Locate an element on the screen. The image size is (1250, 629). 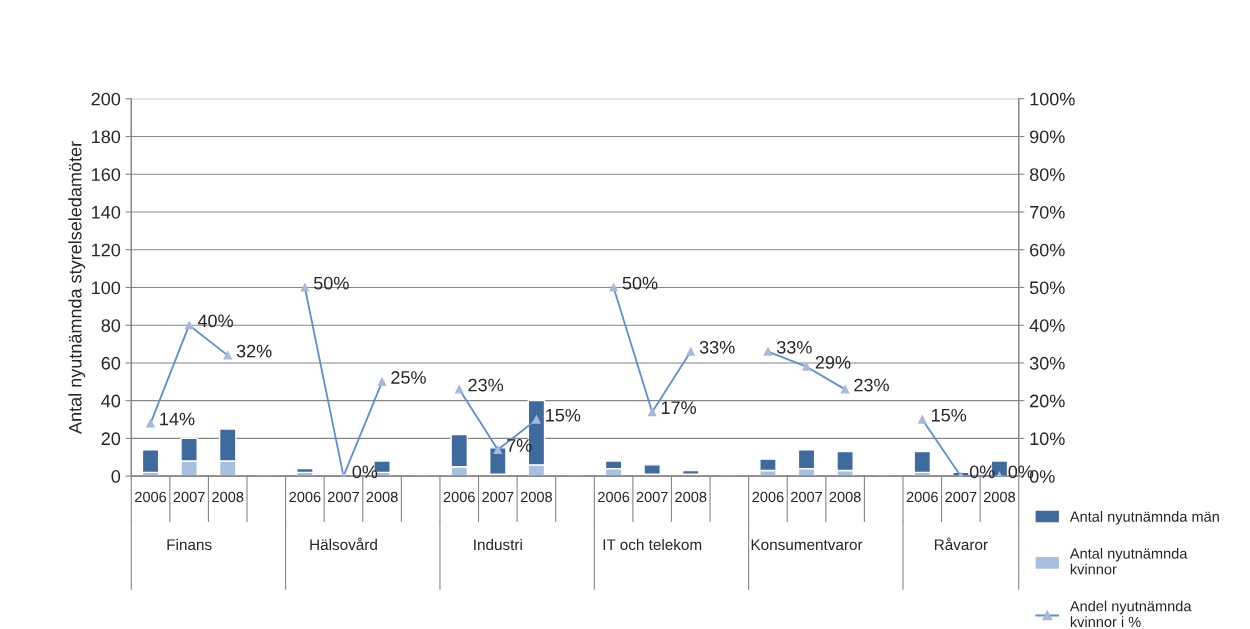
y2-tick-label: 10% is located at coordinates (1047, 439).